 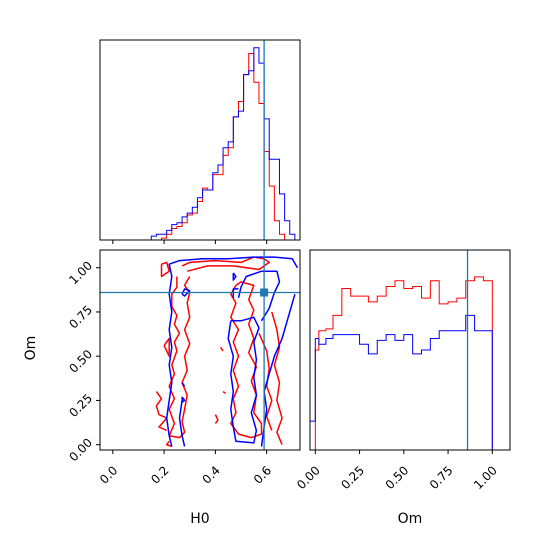 What do you see at coordinates (80, 361) in the screenshot?
I see `om-y-tick-label: 0.50` at bounding box center [80, 361].